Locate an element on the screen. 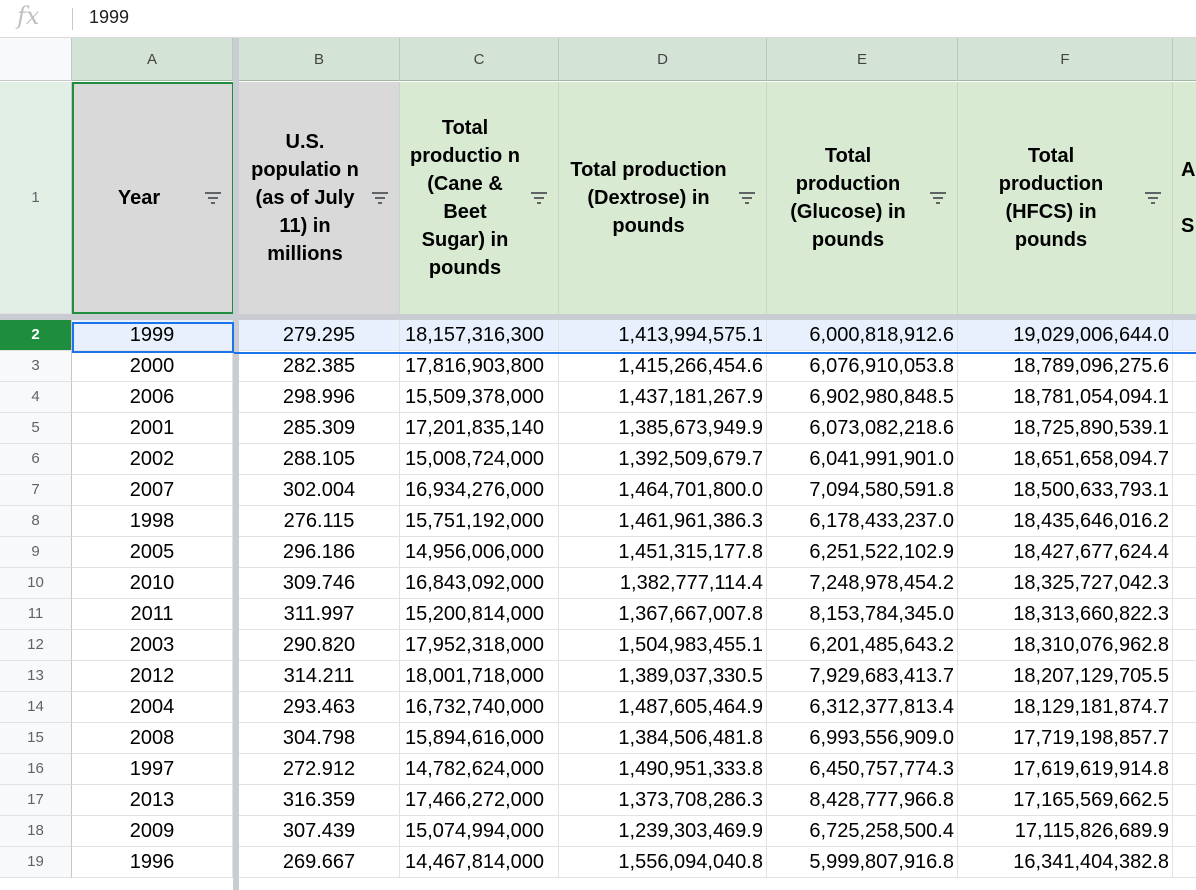 The image size is (1196, 890). cell-year: 2012 is located at coordinates (152, 676).